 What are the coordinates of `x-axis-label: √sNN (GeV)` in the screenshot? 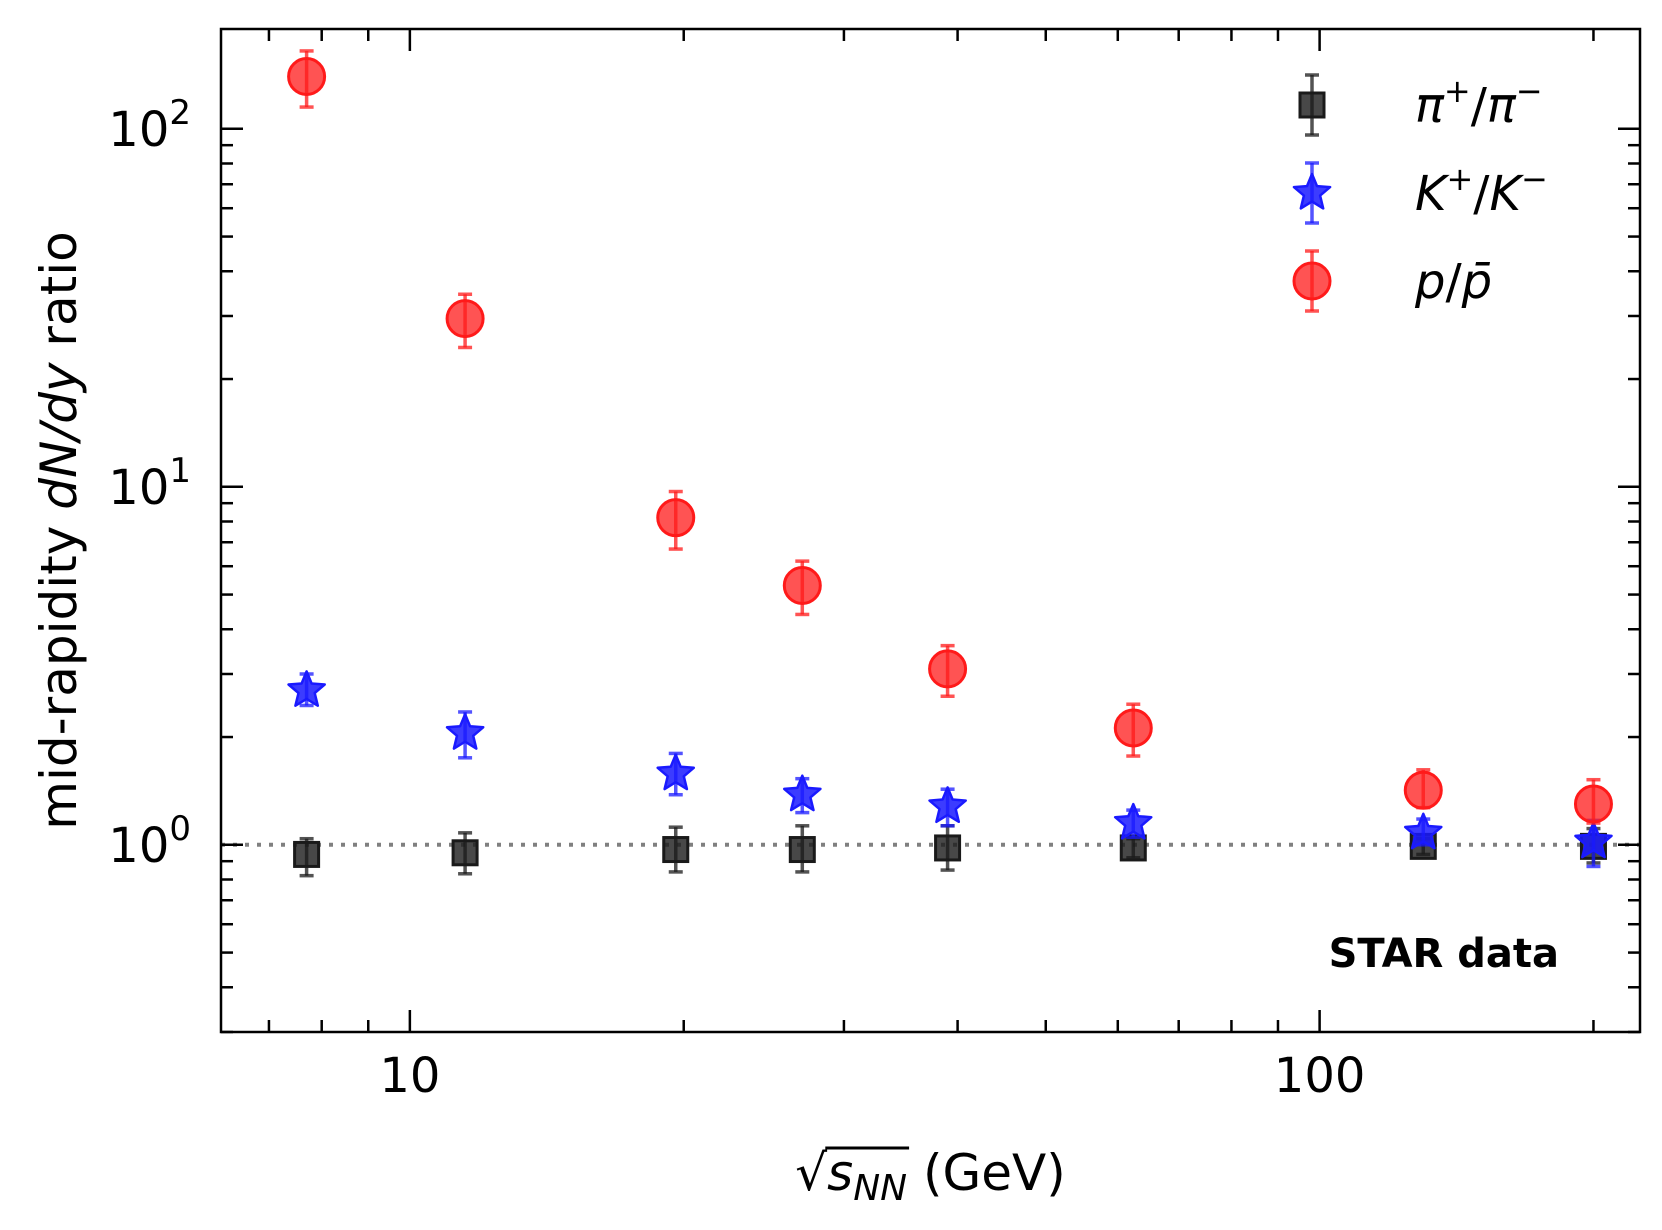 It's located at (930, 1176).